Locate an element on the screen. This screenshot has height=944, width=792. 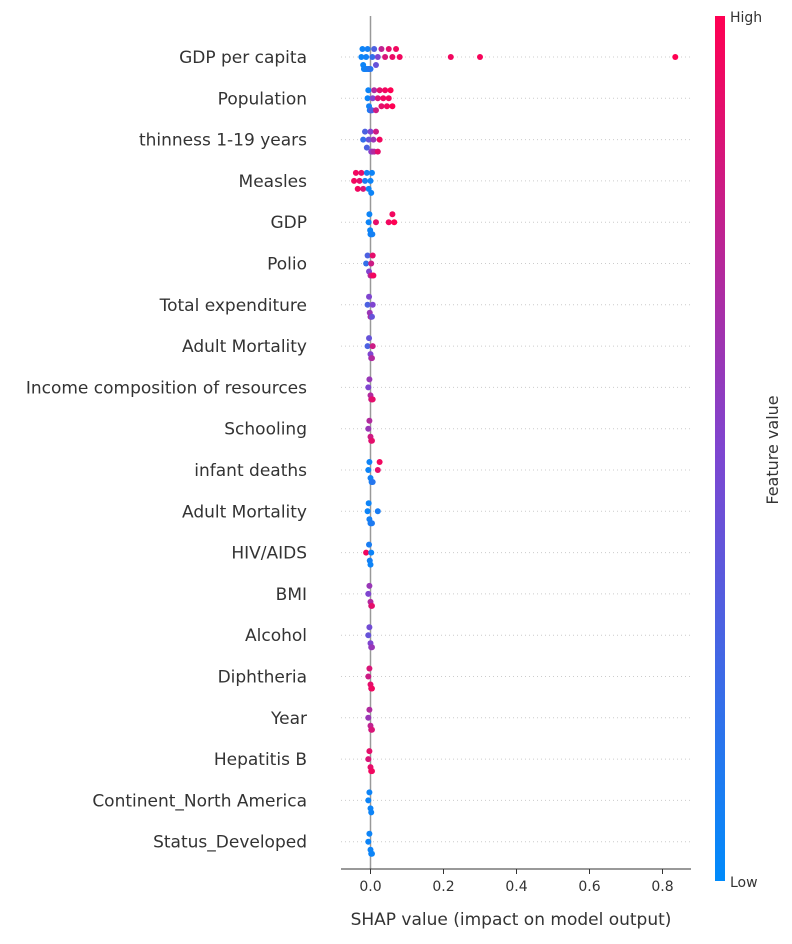
feature-label: Population is located at coordinates (262, 99).